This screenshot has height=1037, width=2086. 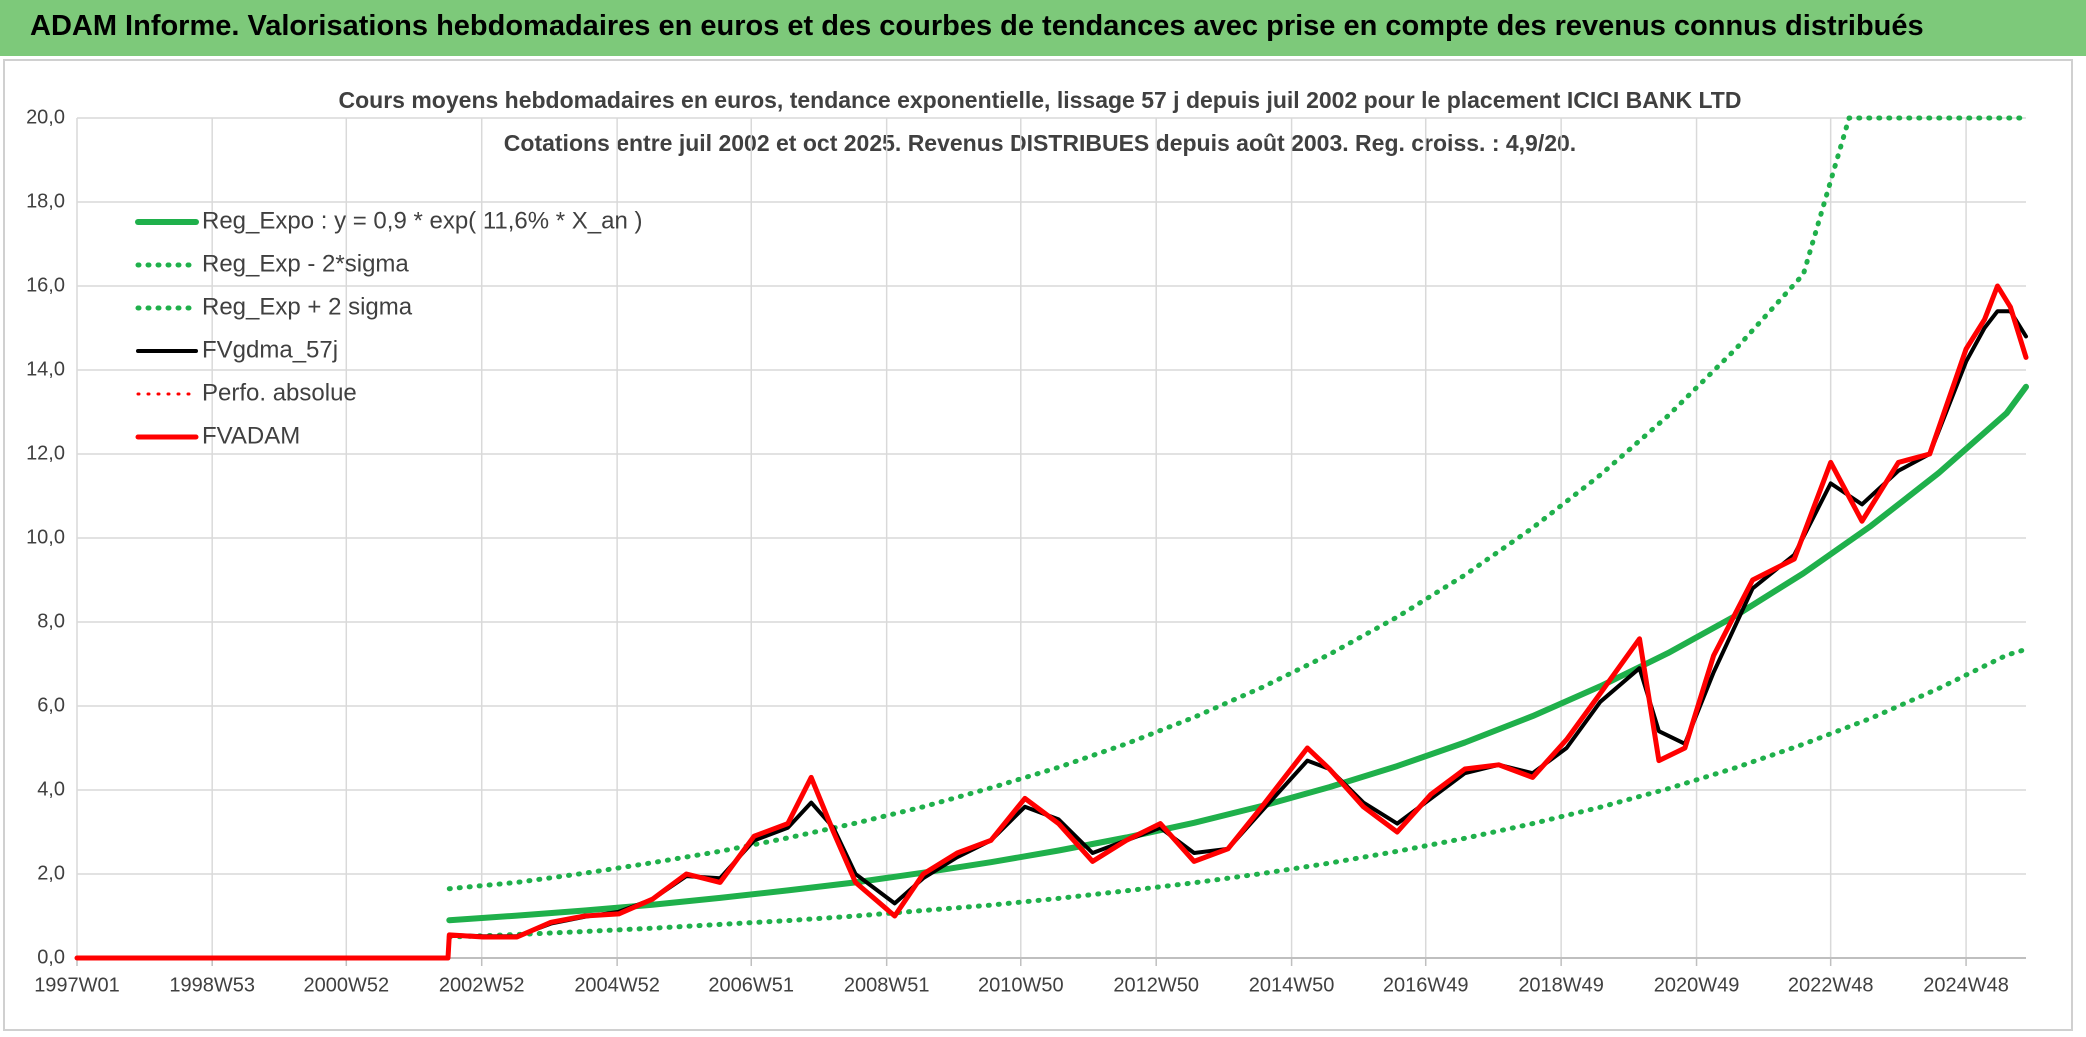 I want to click on legend-label: Perfo. absolue, so click(x=279, y=392).